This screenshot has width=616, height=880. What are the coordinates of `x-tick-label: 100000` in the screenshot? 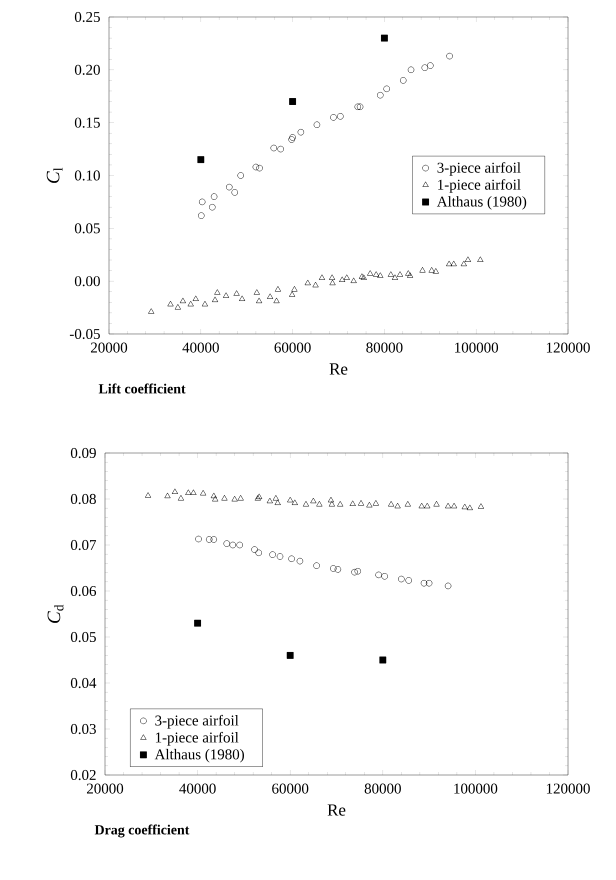 It's located at (476, 347).